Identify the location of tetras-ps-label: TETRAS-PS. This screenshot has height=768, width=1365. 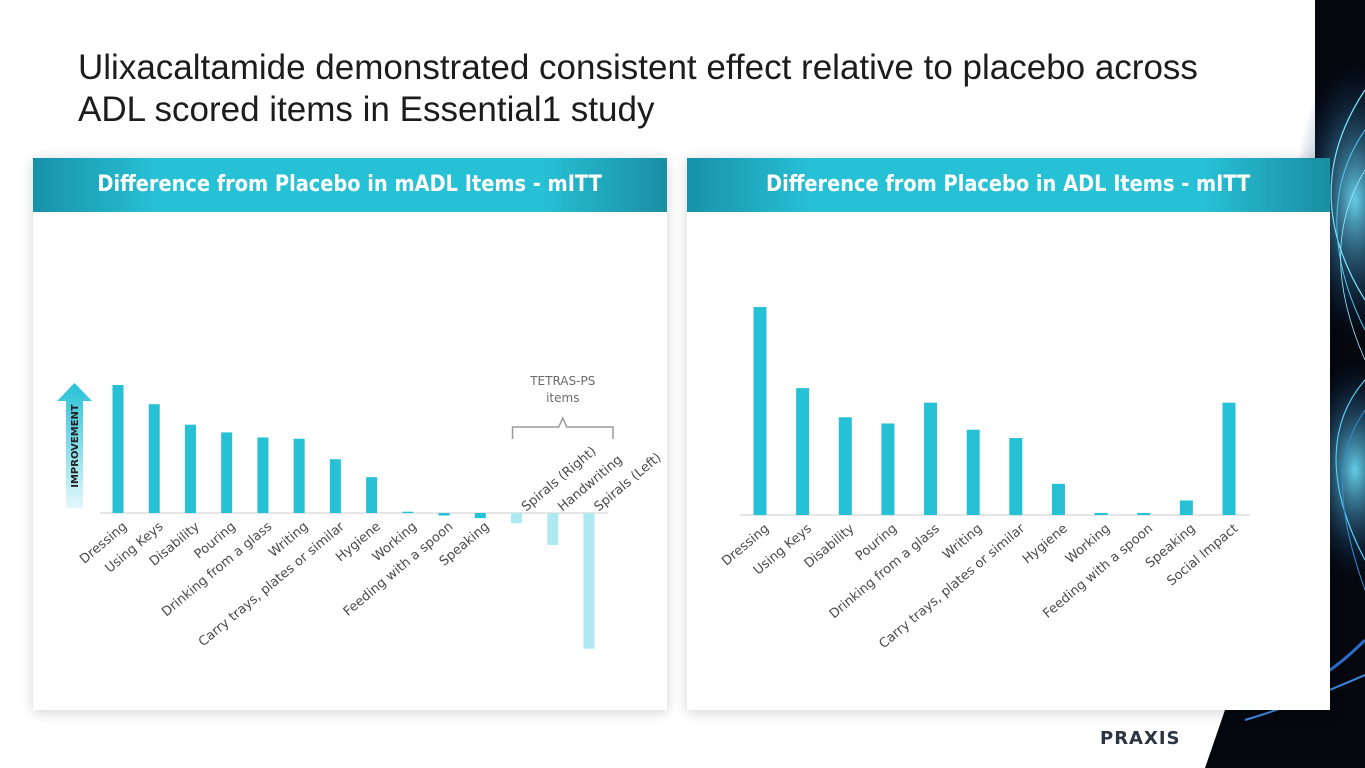
(562, 381).